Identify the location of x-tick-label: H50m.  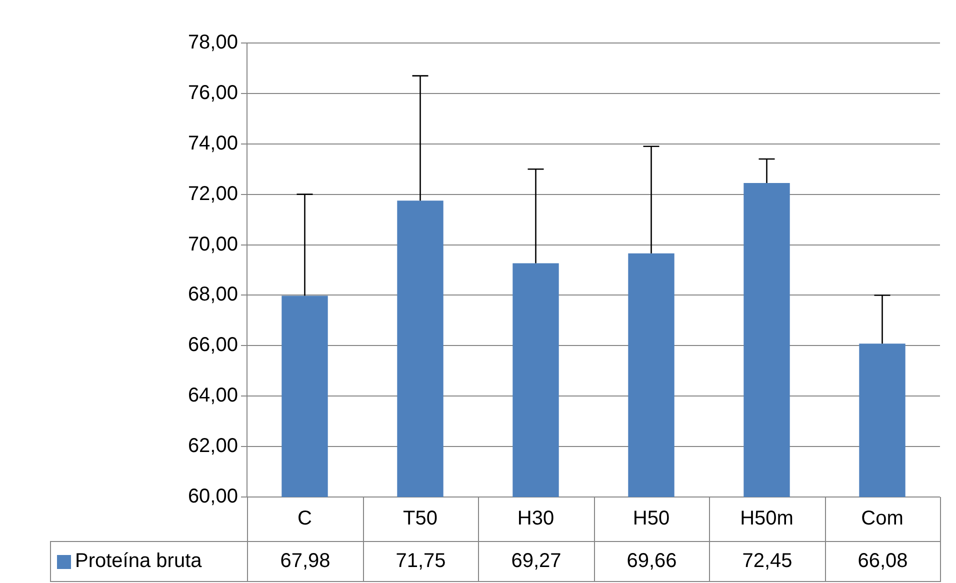
(767, 519).